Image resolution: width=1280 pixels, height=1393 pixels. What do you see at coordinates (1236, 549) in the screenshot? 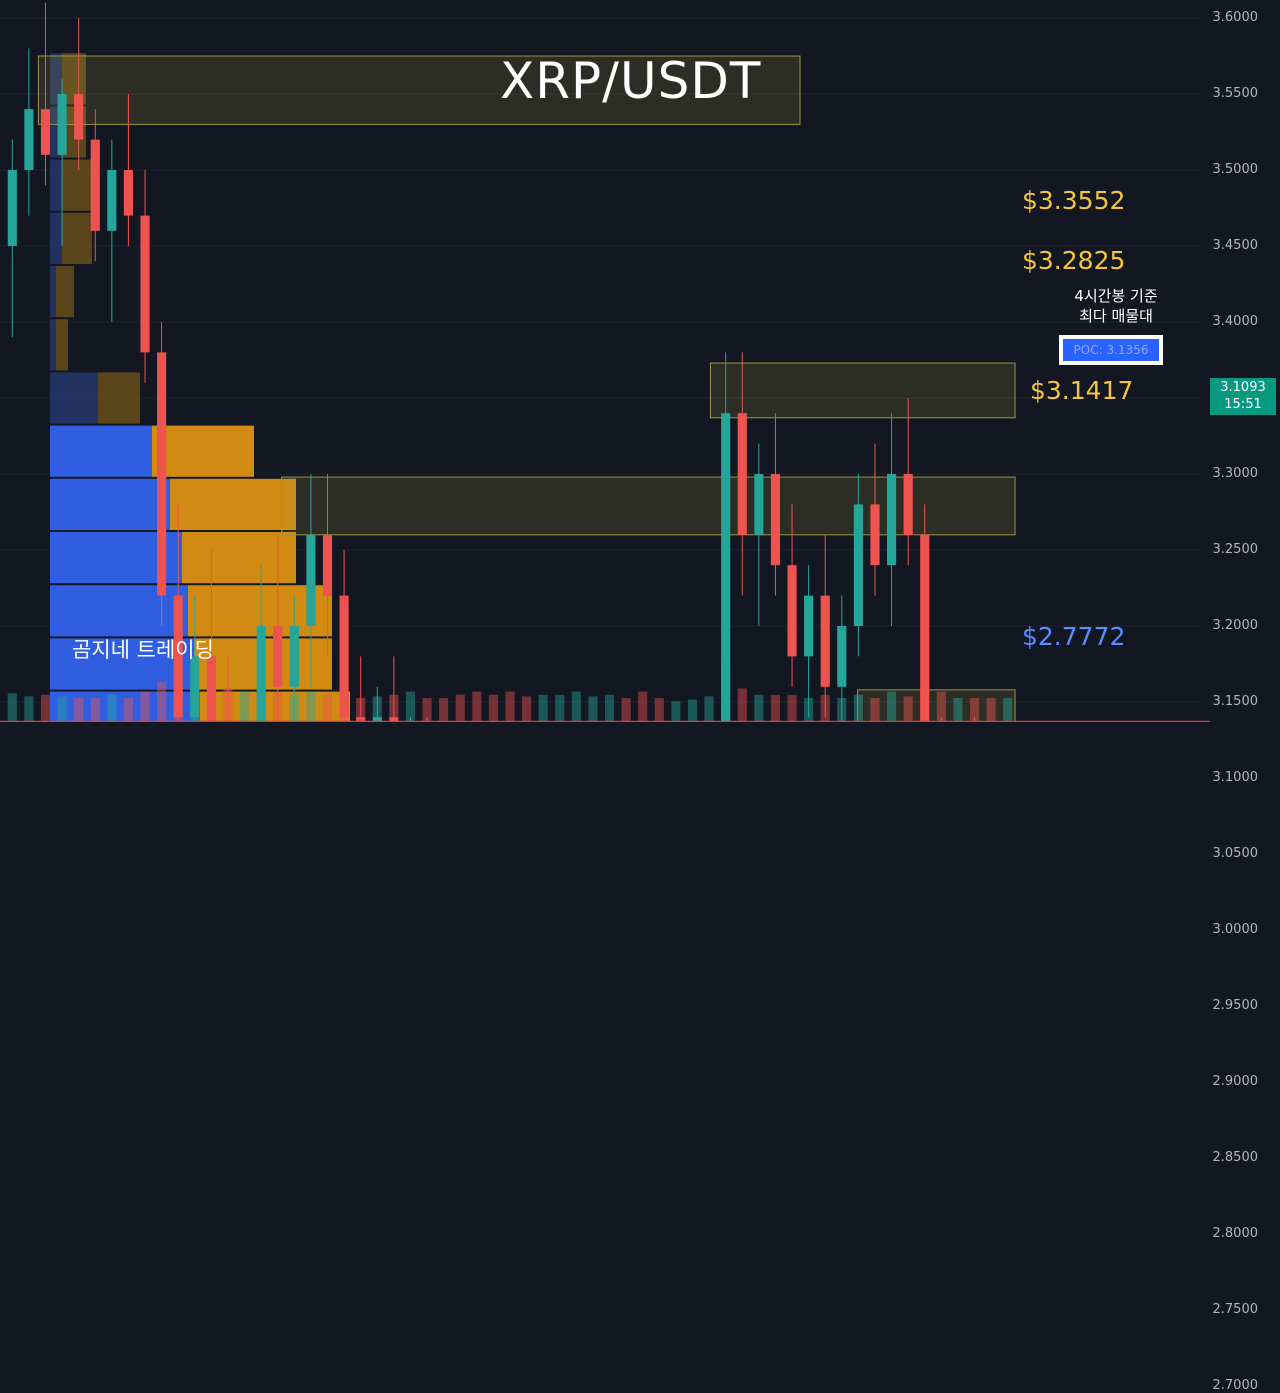
I see `y-tick-label: 3.2500` at bounding box center [1236, 549].